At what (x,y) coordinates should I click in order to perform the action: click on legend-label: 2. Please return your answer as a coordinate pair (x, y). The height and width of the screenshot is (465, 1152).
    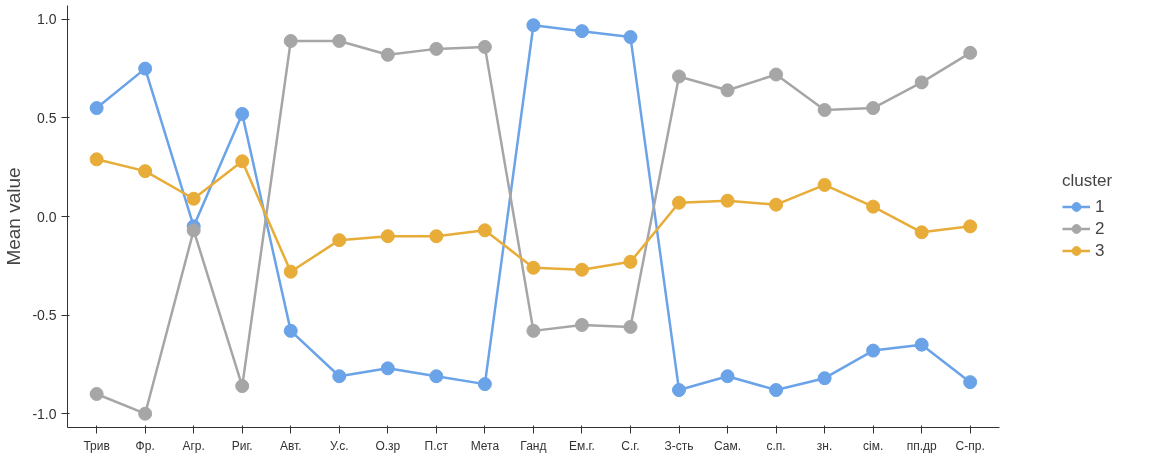
    Looking at the image, I should click on (1100, 228).